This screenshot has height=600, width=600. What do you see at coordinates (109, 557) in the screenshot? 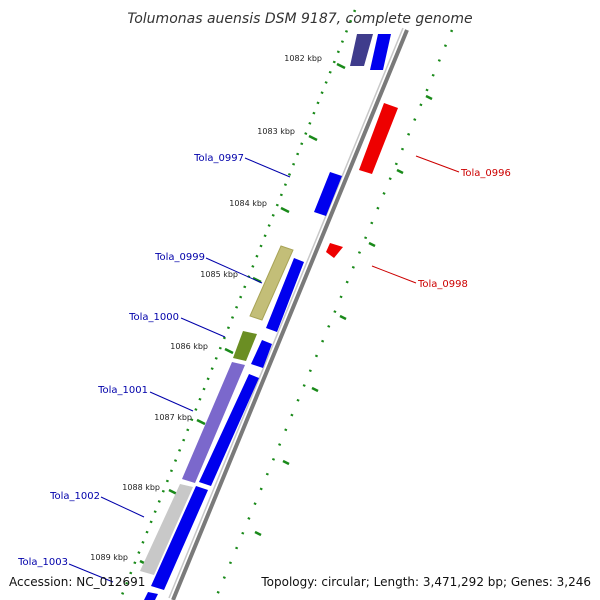
I see `kbp-label: 1089 kbp` at bounding box center [109, 557].